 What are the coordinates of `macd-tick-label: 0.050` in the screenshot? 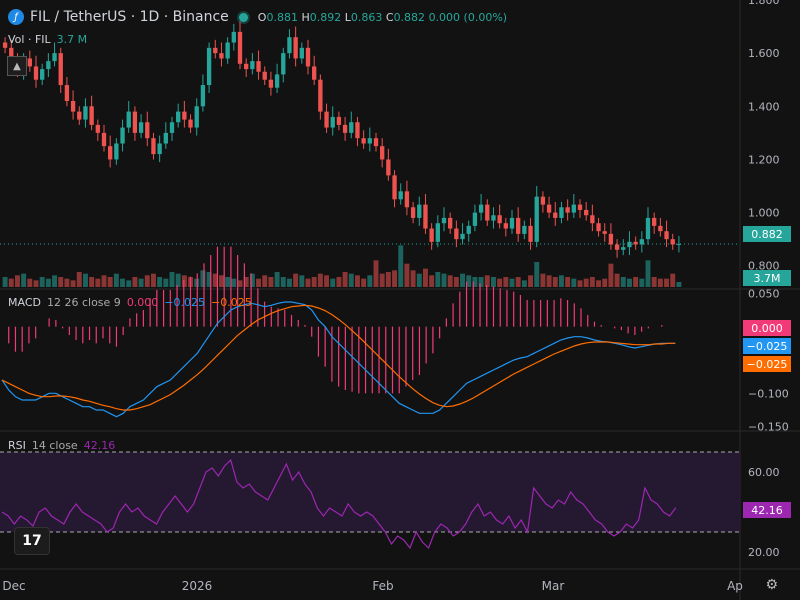 It's located at (764, 293).